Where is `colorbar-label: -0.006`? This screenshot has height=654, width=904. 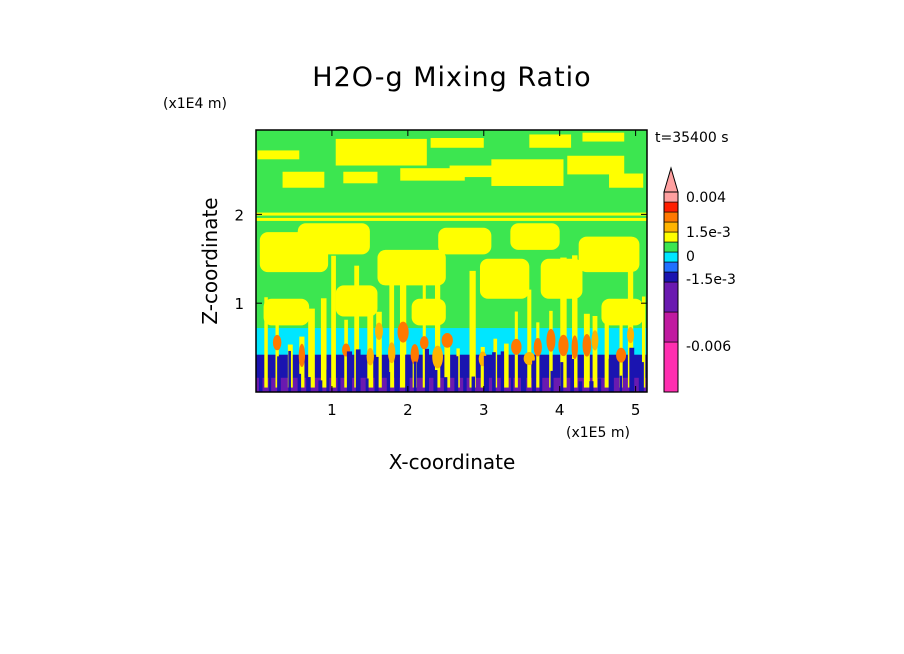 colorbar-label: -0.006 is located at coordinates (708, 347).